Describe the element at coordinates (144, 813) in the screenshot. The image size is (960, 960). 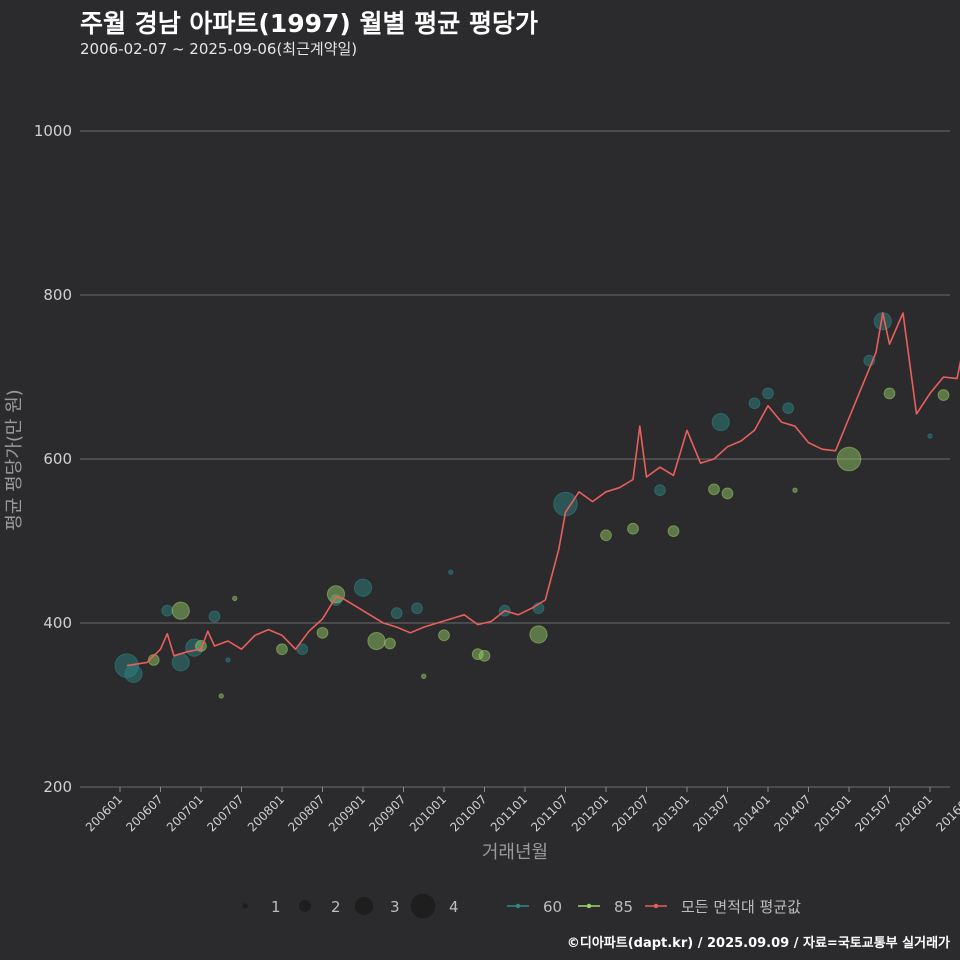
I see `x-tick-label-200607: 200607` at that location.